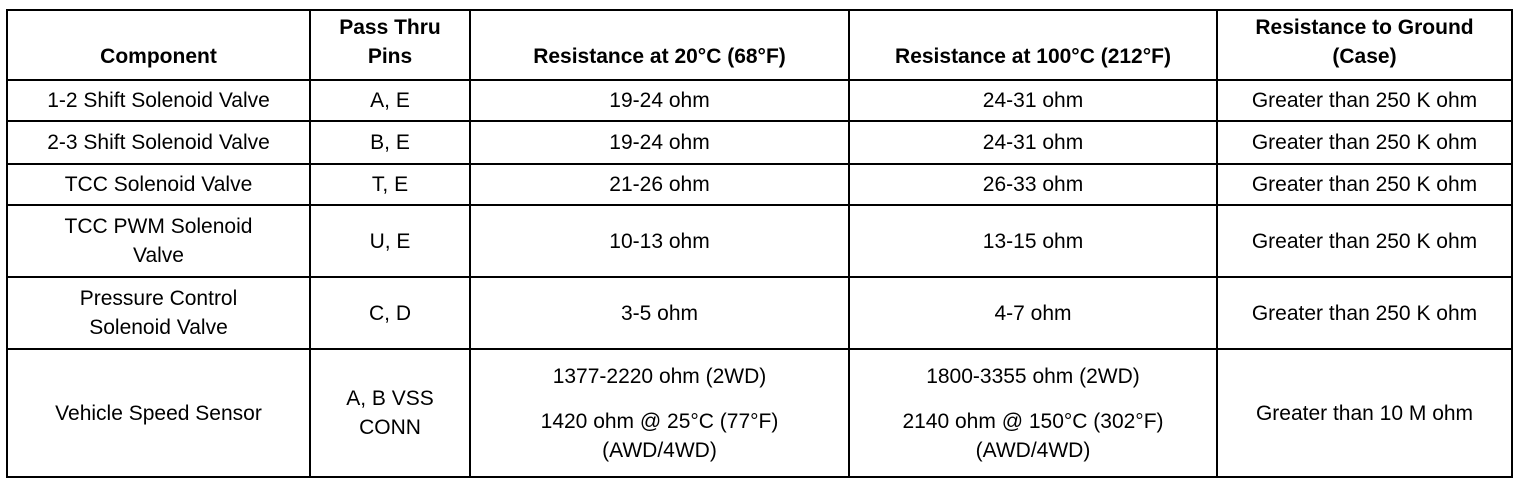 This screenshot has width=1520, height=484. What do you see at coordinates (158, 142) in the screenshot?
I see `component-cell: 2-3 Shift Solenoid Valve` at bounding box center [158, 142].